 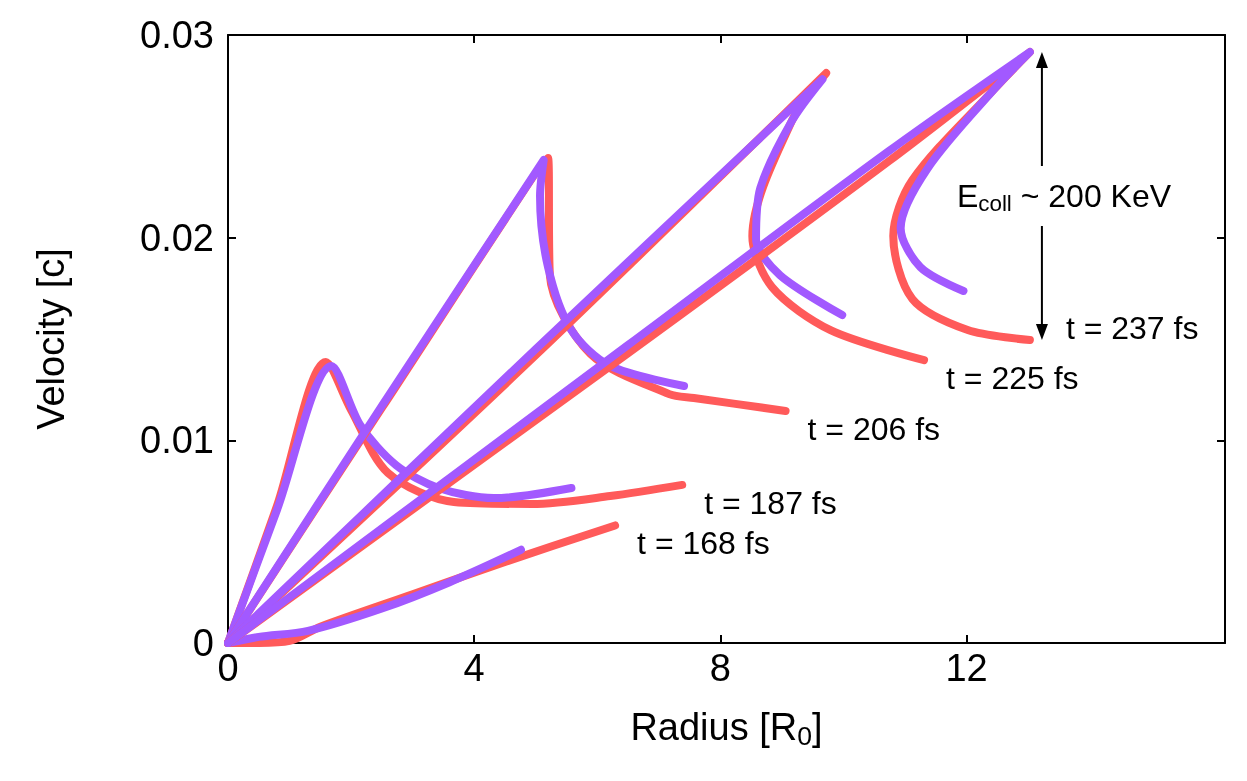 What do you see at coordinates (703, 543) in the screenshot?
I see `annotation: t = 168 fs` at bounding box center [703, 543].